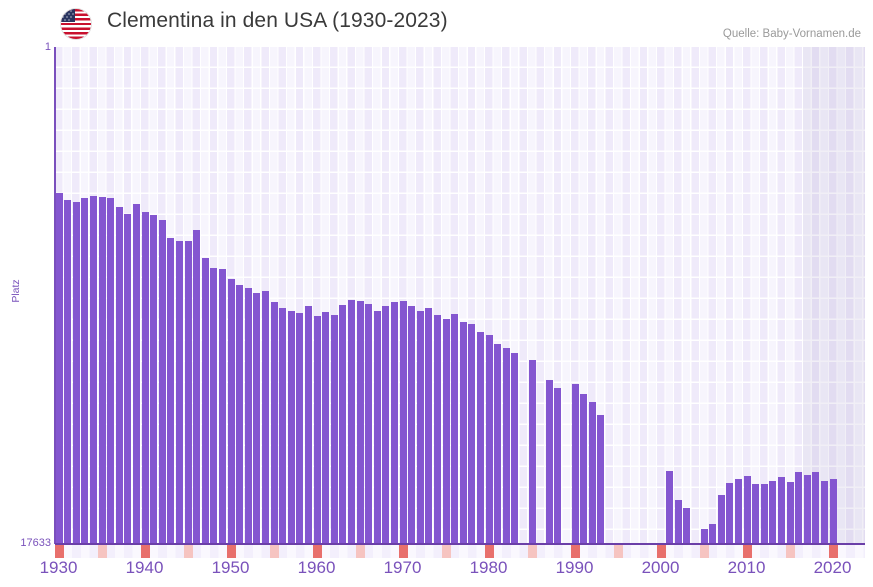 The height and width of the screenshot is (587, 873). I want to click on x-axis-tick-label: 1980, so click(488, 567).